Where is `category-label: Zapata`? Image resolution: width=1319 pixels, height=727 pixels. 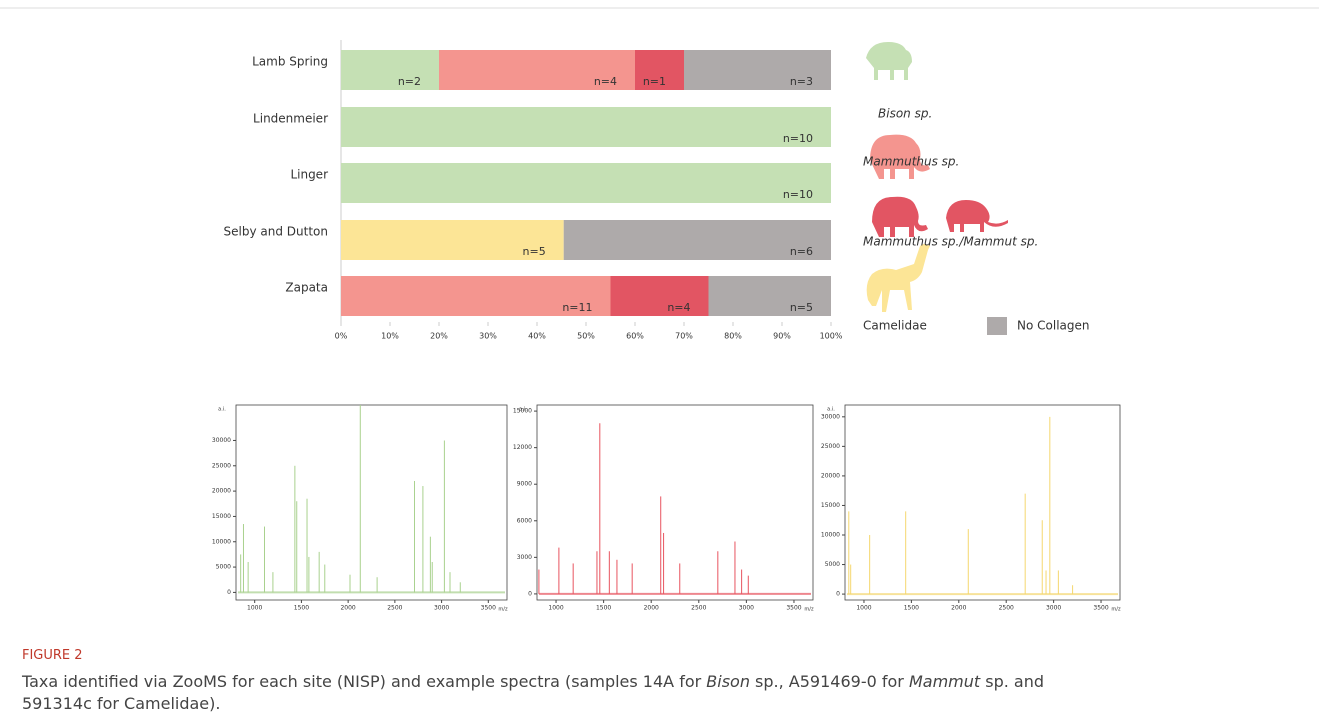
category-label: Zapata is located at coordinates (306, 288).